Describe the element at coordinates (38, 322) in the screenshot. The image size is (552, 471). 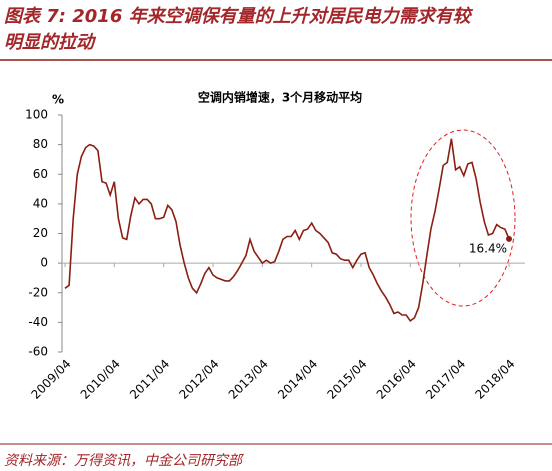
I see `y-tick-label: -40` at that location.